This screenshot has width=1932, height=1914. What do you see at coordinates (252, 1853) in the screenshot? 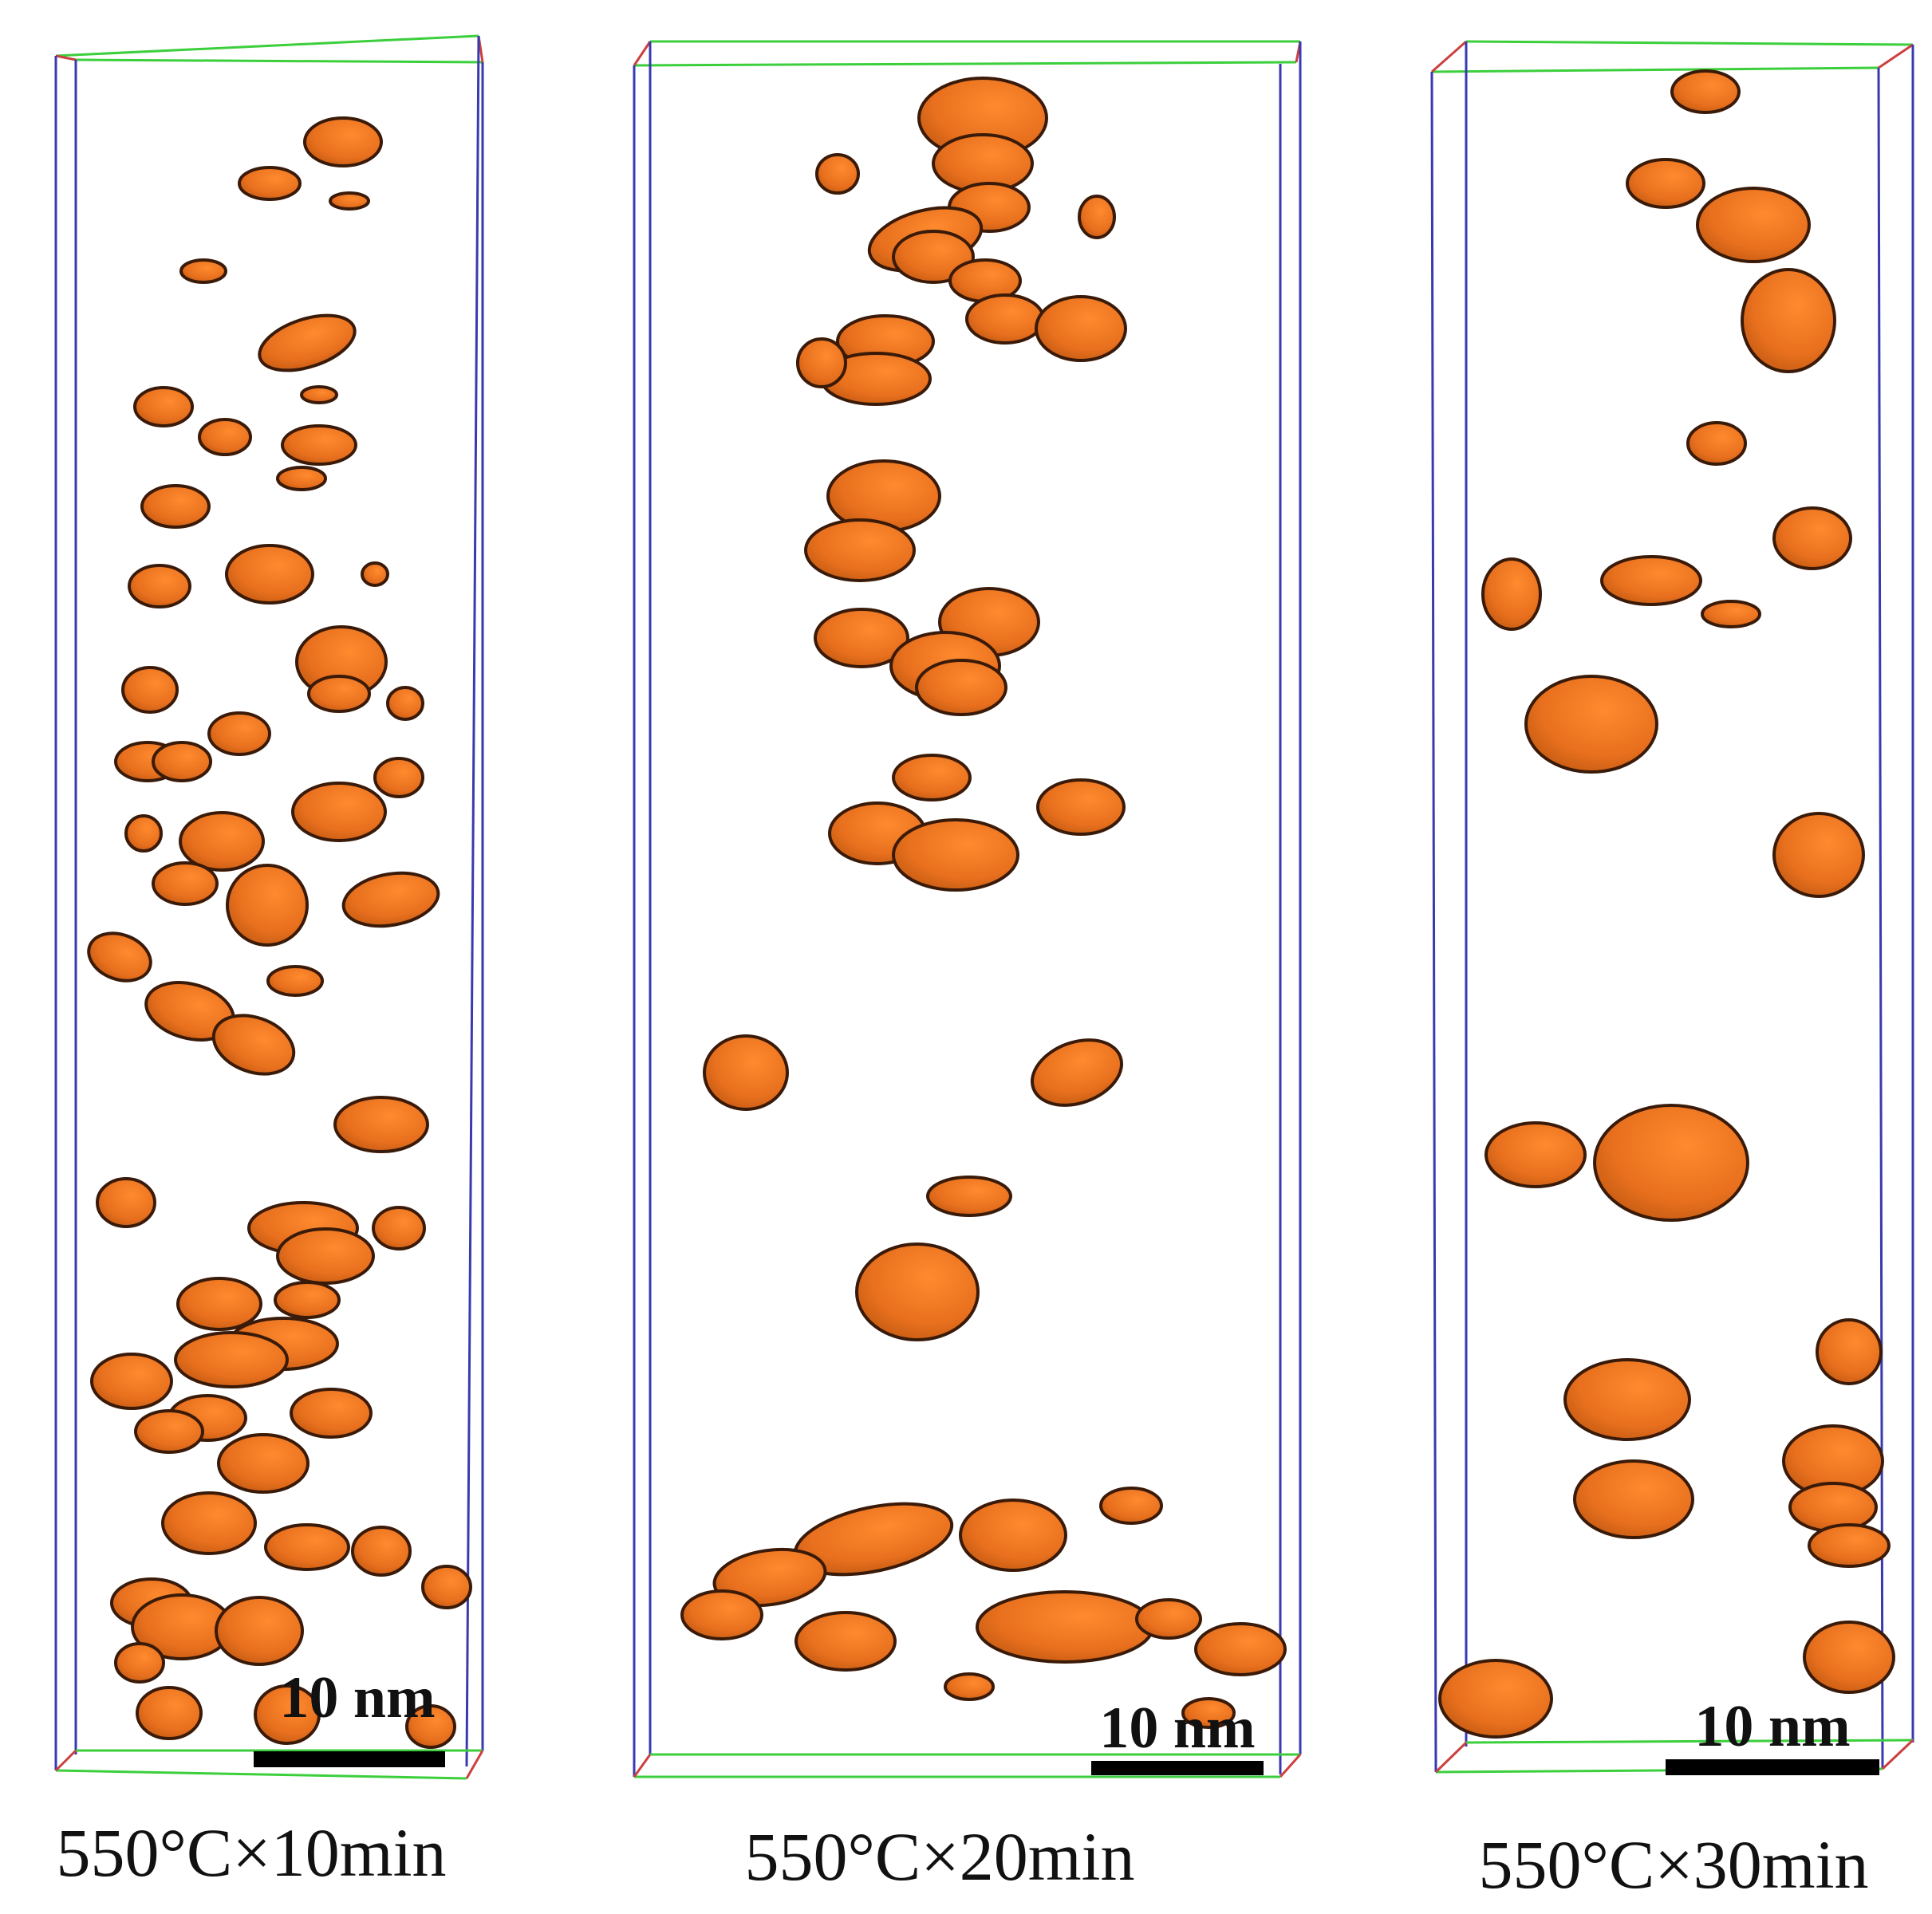
I see `caption-10min: 550°C×10min` at bounding box center [252, 1853].